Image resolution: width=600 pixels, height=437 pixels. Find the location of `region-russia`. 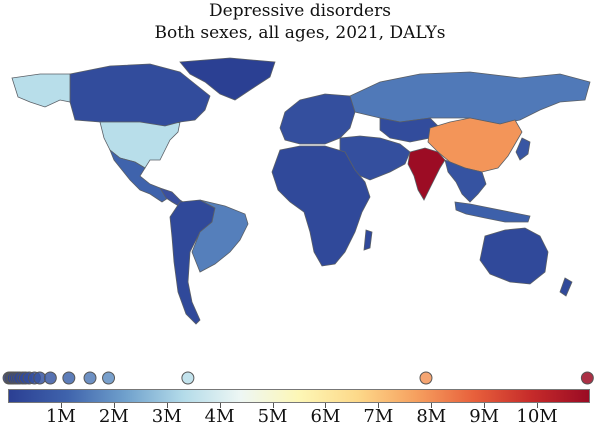

region-russia is located at coordinates (470, 98).